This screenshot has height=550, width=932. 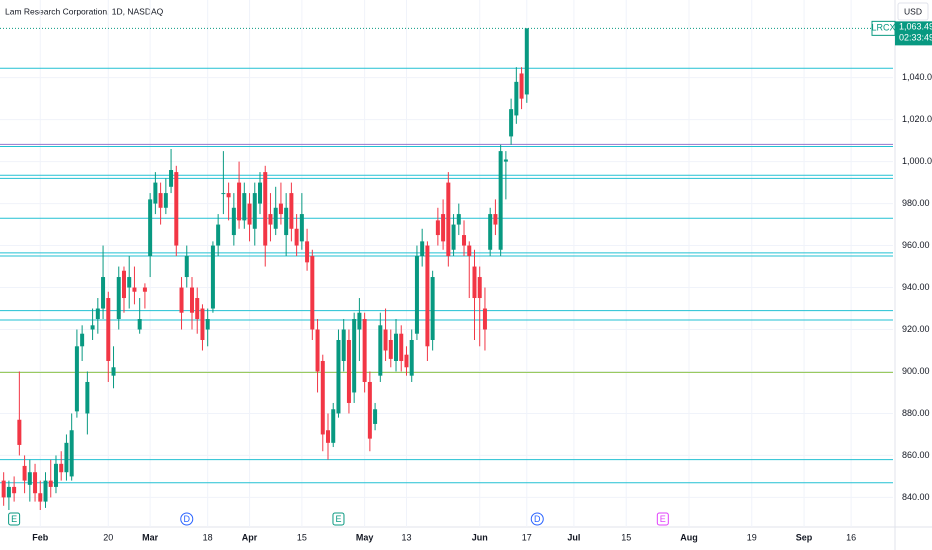 I want to click on y-tick-label: 880.00, so click(x=916, y=413).